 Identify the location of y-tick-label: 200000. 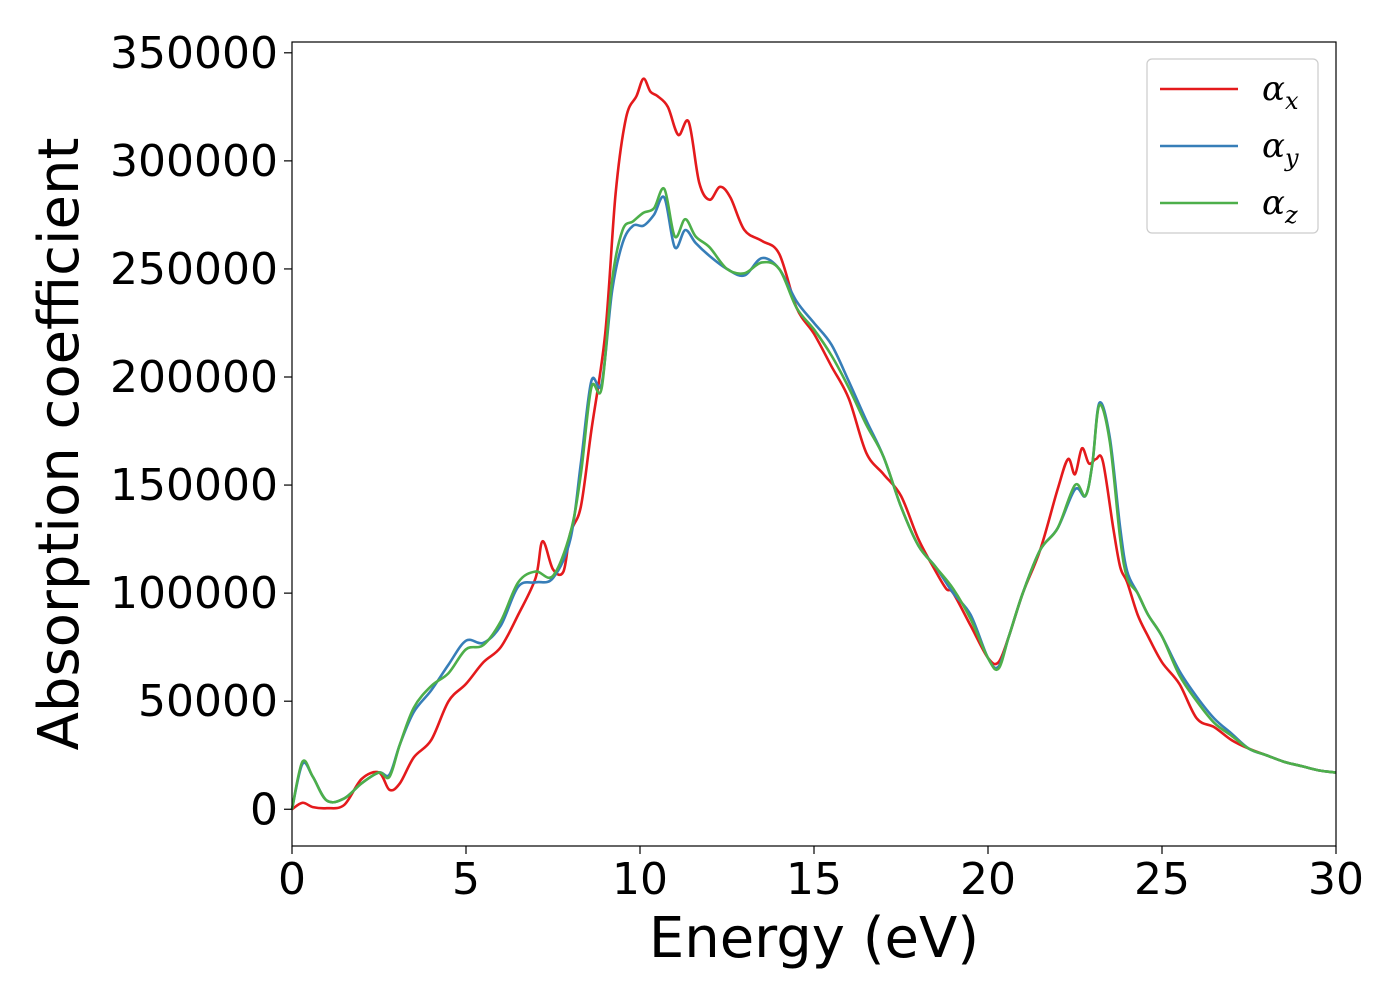
(194, 377).